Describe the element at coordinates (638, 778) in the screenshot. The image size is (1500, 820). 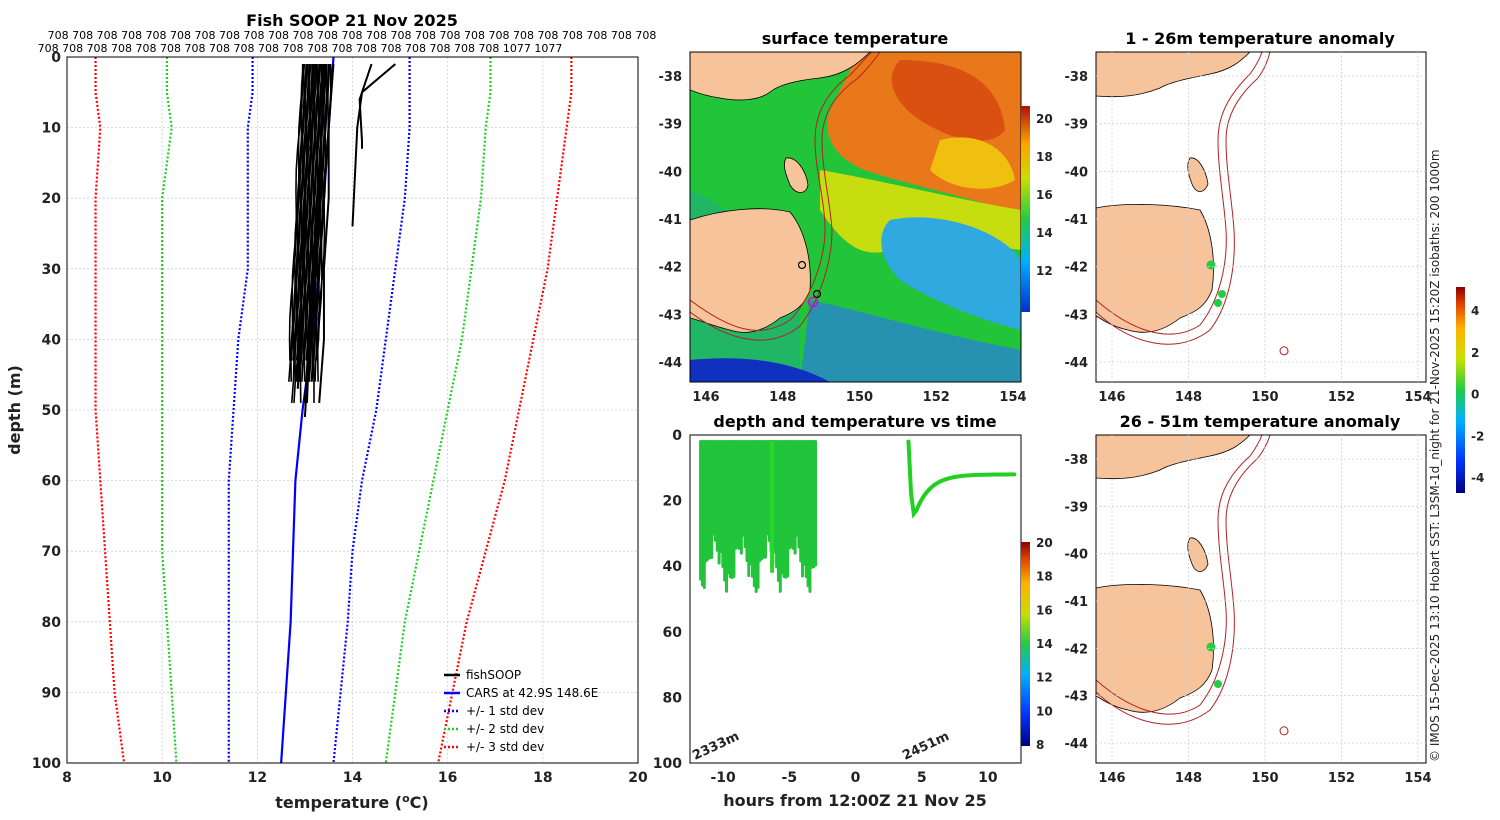
I see `profile-xtick: 20` at that location.